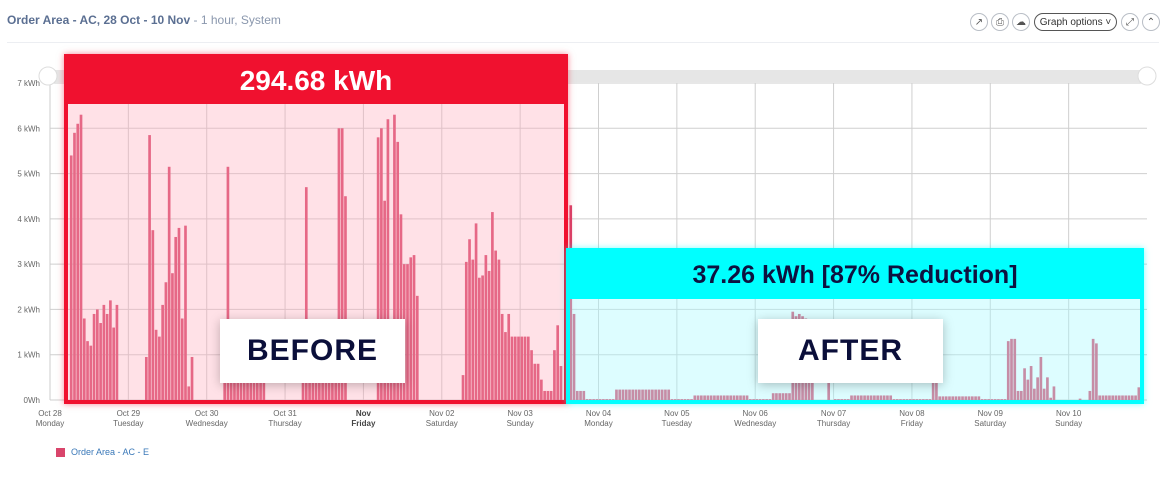 The height and width of the screenshot is (481, 1174). I want to click on y-axis: 0Wh 1 kWh 2 kWh 3 kWh 4 kWh 5 kWh 6 kWh 7 kWh, so click(28, 242).